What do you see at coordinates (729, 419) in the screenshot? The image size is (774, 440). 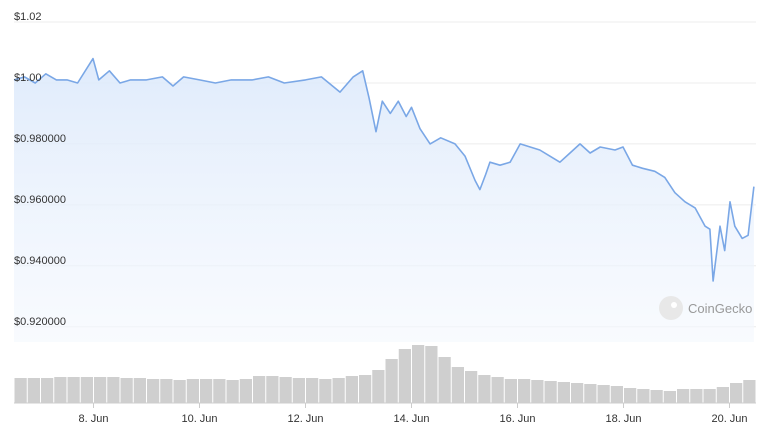 I see `x-tick-label: 20. Jun` at bounding box center [729, 419].